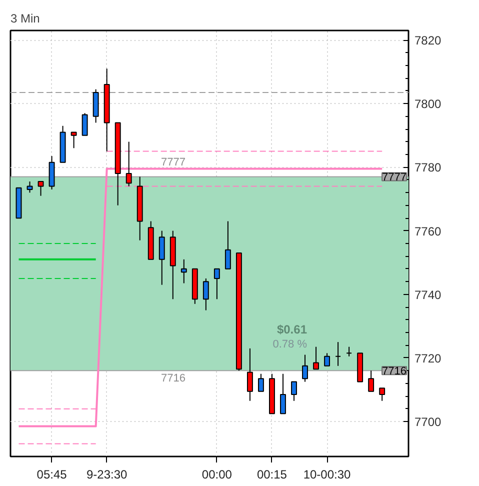 This screenshot has height=486, width=479. What do you see at coordinates (173, 378) in the screenshot?
I see `annotation: 7716` at bounding box center [173, 378].